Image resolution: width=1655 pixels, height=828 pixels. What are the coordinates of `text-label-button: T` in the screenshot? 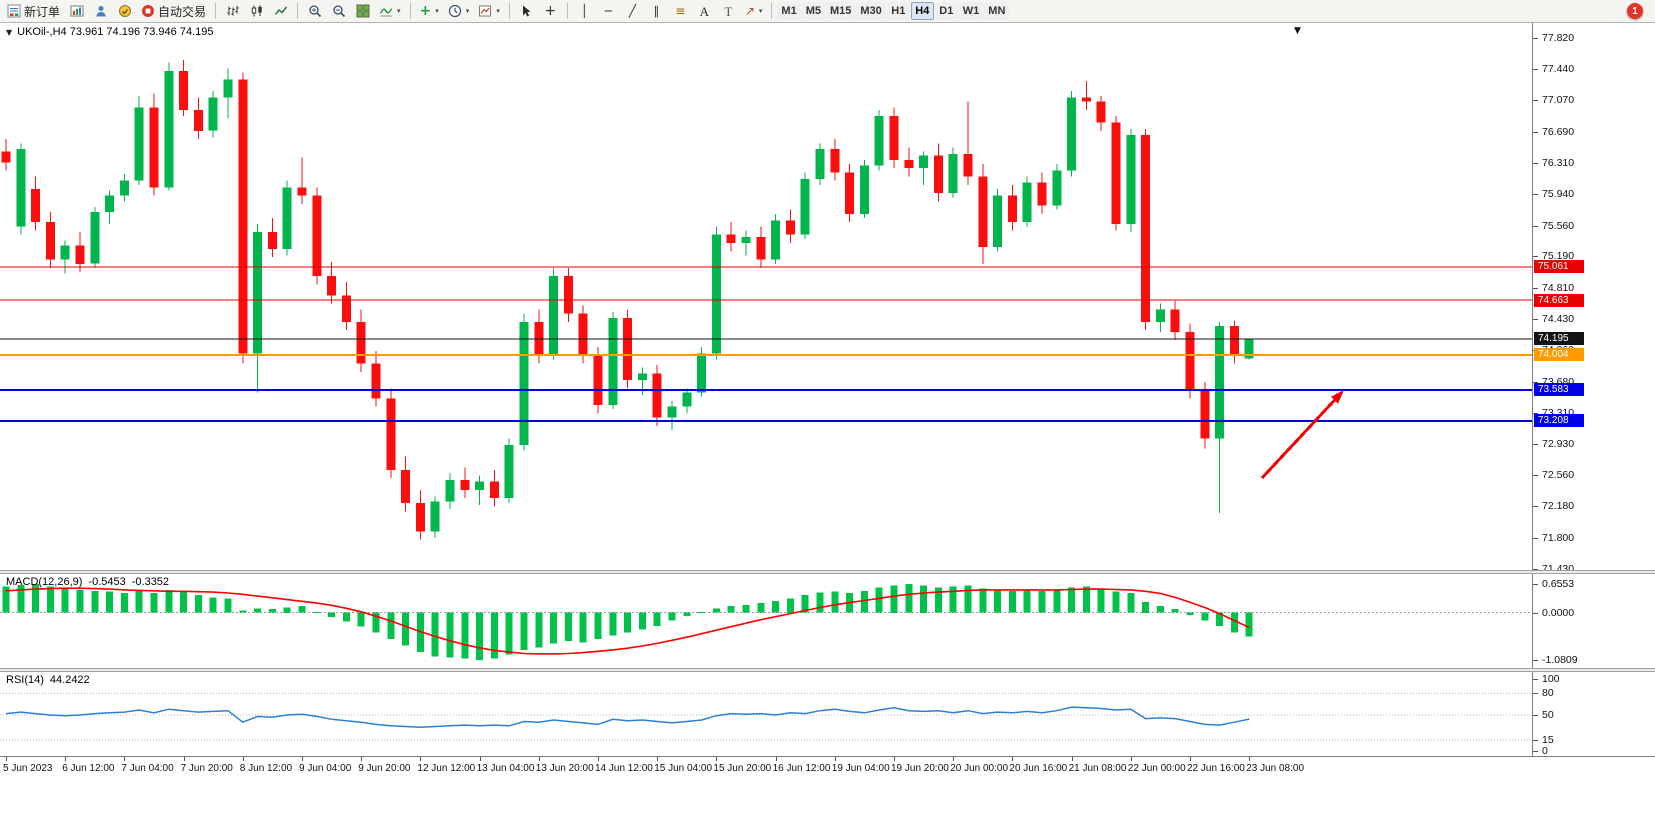 It's located at (728, 11).